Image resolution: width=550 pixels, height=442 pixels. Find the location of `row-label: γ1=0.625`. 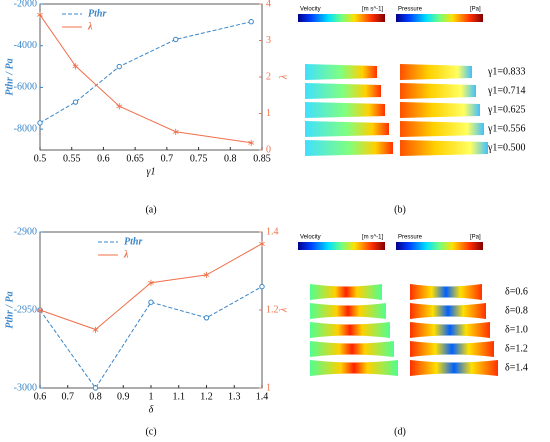

row-label: γ1=0.625 is located at coordinates (506, 109).